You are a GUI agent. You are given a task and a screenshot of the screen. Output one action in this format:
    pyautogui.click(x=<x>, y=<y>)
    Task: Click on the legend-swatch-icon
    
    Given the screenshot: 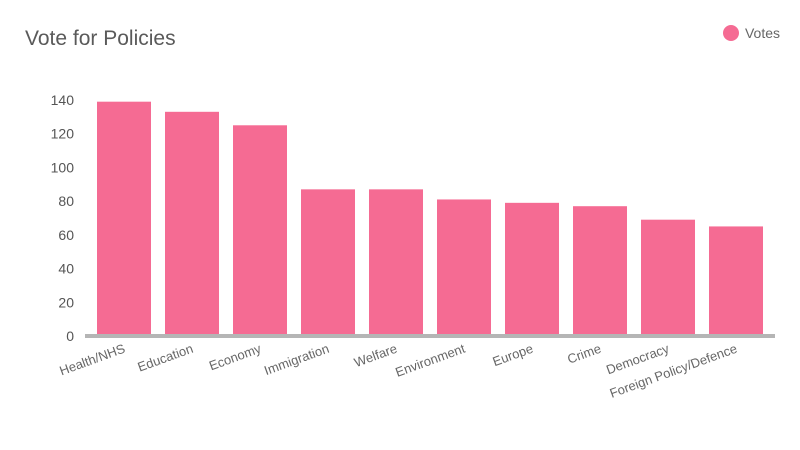 What is the action you would take?
    pyautogui.click(x=730, y=33)
    